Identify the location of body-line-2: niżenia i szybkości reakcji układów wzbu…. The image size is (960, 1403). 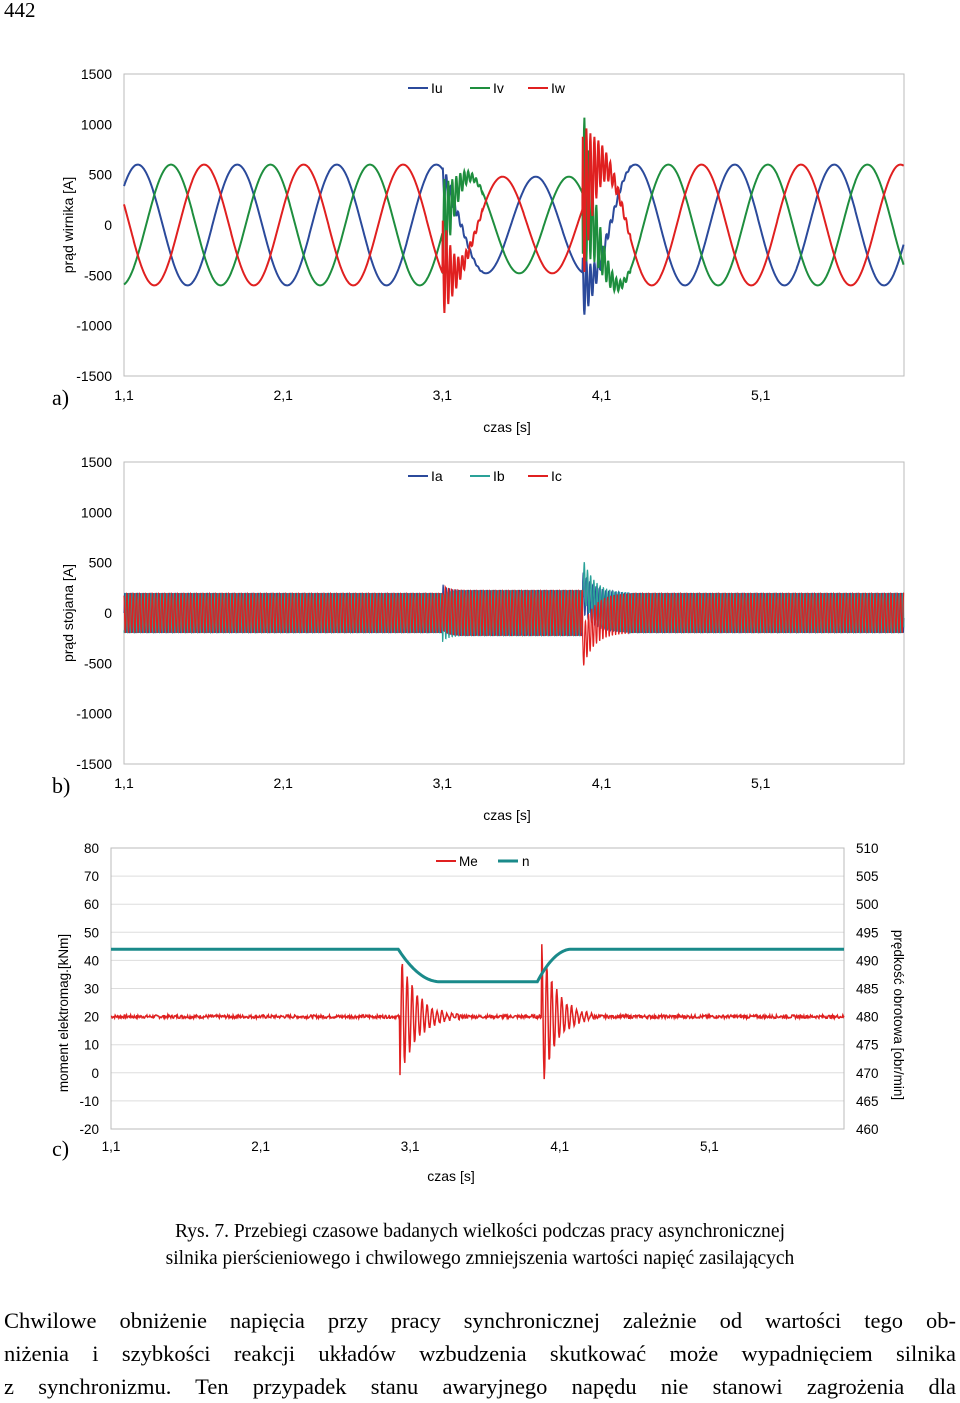
(480, 1353).